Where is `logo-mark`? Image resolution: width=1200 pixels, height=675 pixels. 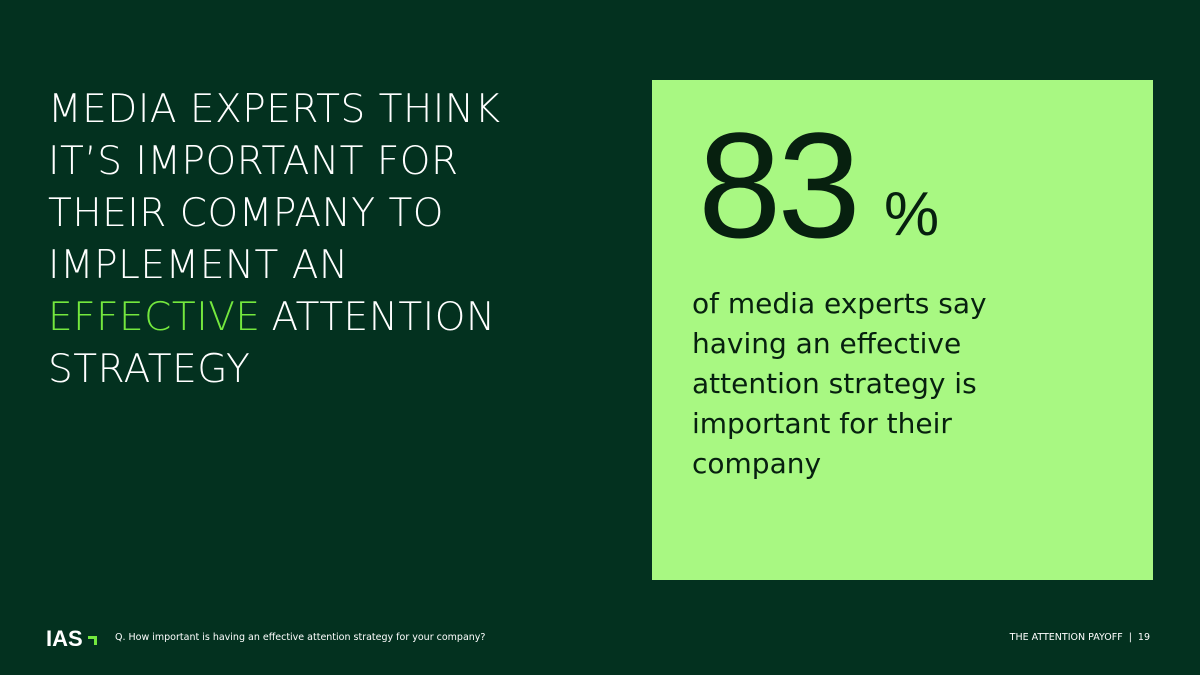
logo-mark is located at coordinates (92, 640).